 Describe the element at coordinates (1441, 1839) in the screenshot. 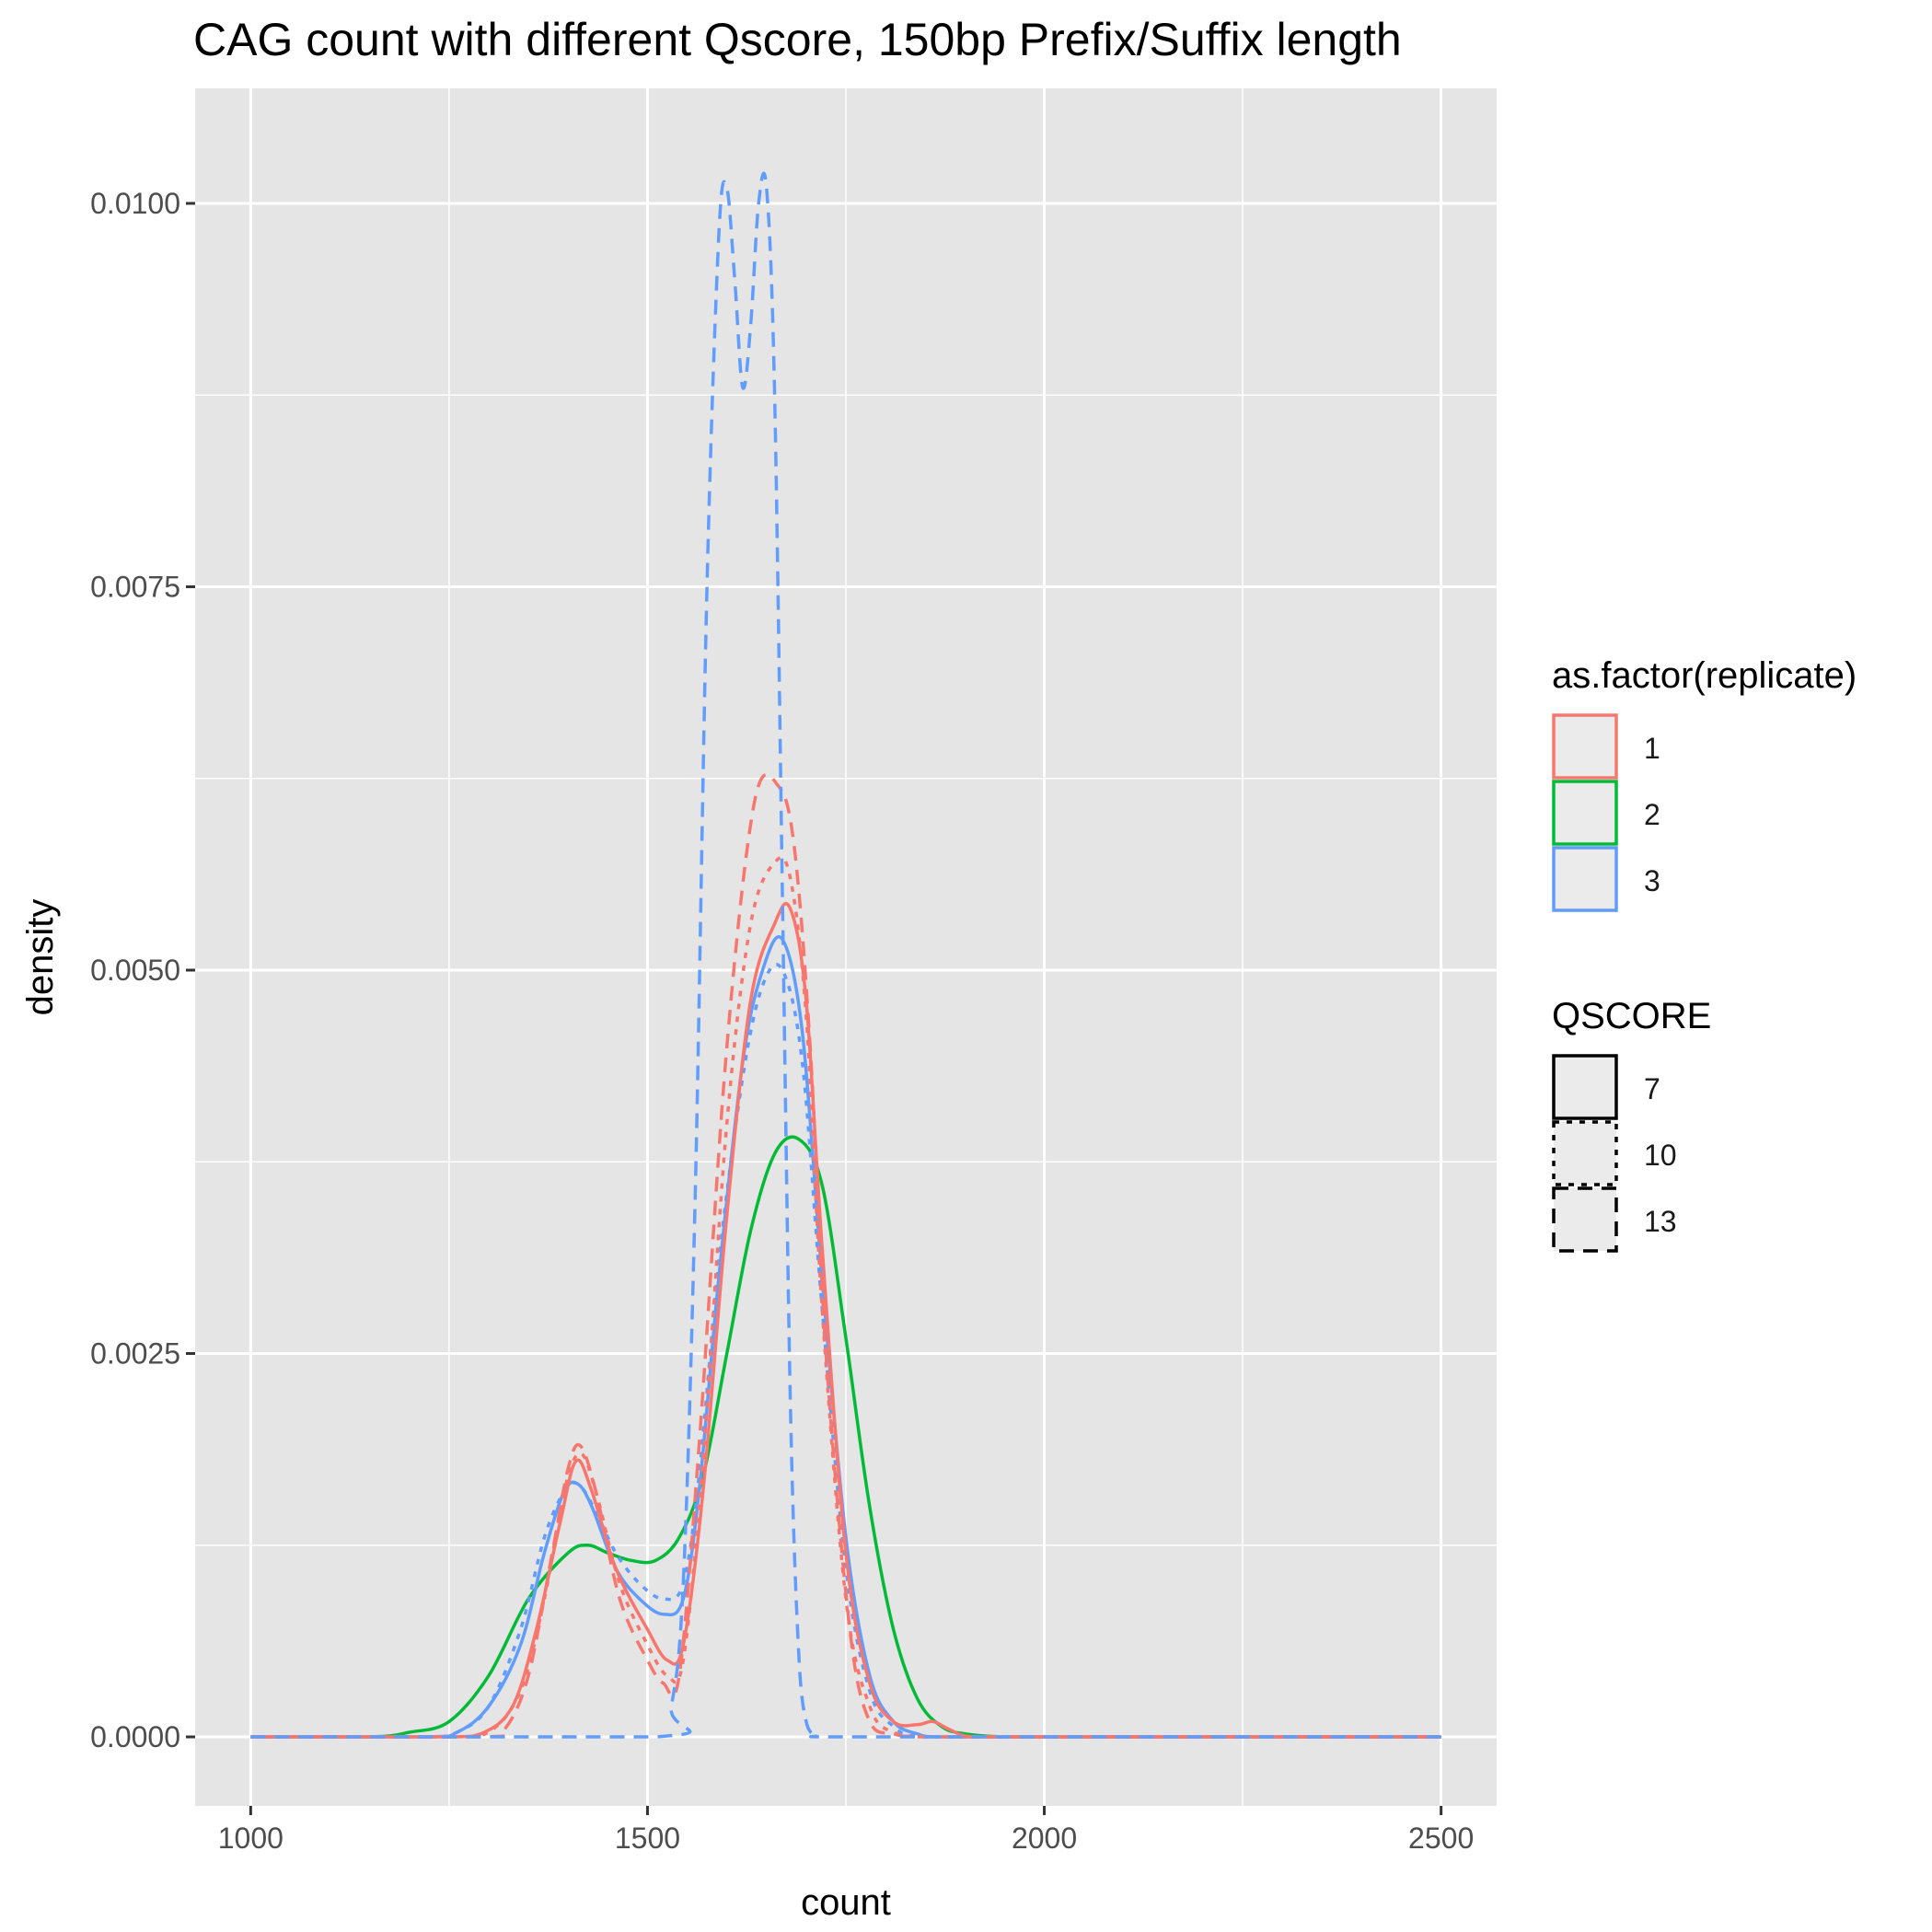

I see `x-tick-label: 2500` at that location.